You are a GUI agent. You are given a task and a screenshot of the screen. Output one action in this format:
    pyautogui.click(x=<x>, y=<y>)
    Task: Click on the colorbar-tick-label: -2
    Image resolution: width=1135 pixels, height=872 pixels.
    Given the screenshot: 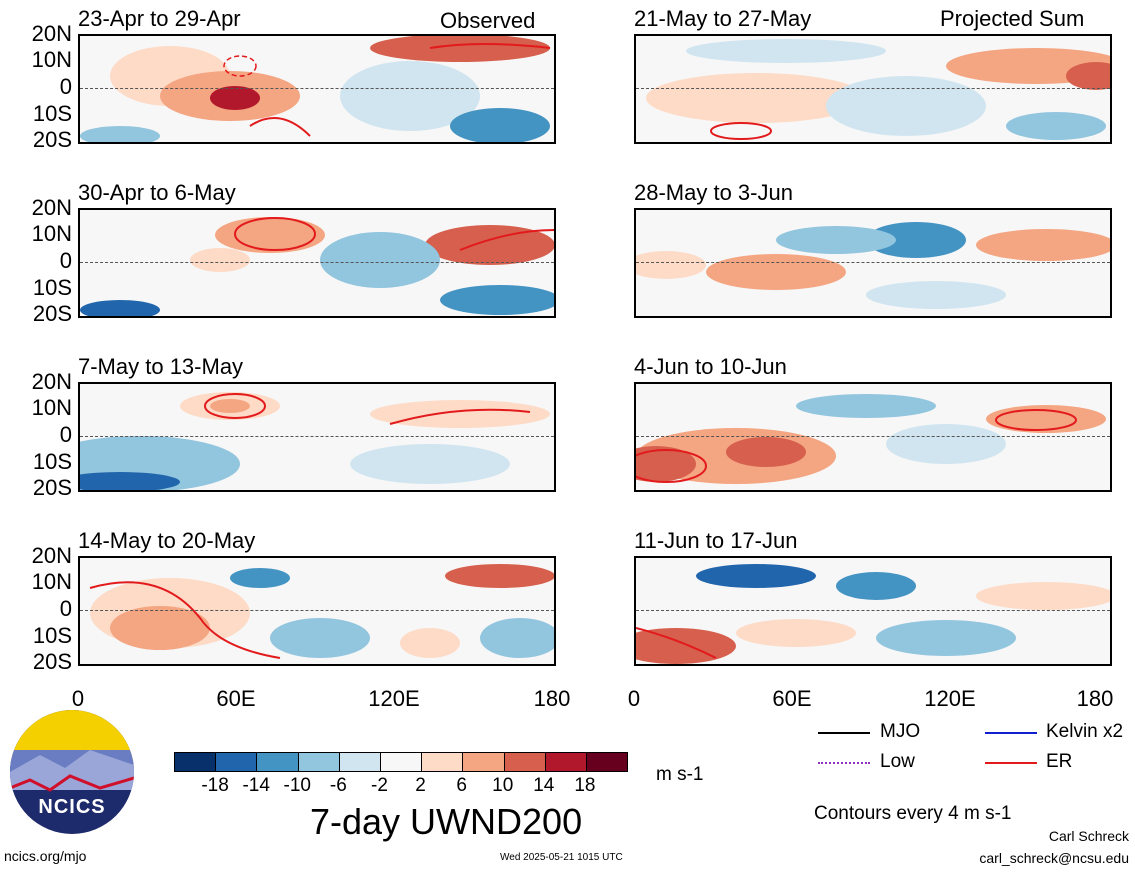 What is the action you would take?
    pyautogui.click(x=379, y=785)
    